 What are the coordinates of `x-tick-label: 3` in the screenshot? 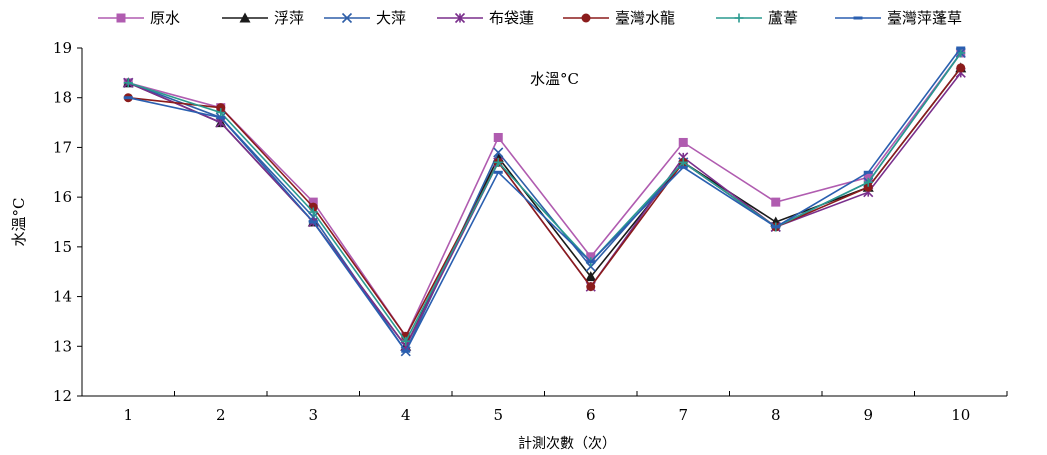 It's located at (313, 415).